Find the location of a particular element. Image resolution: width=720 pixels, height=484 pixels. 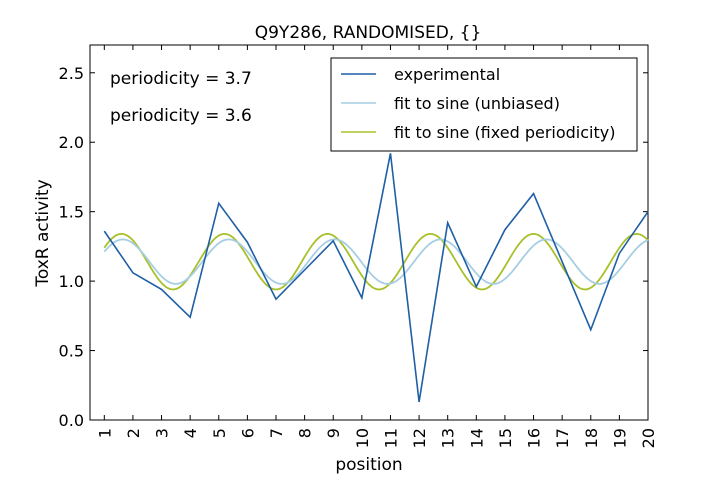

series-line-fit-unbiased is located at coordinates (376, 261).